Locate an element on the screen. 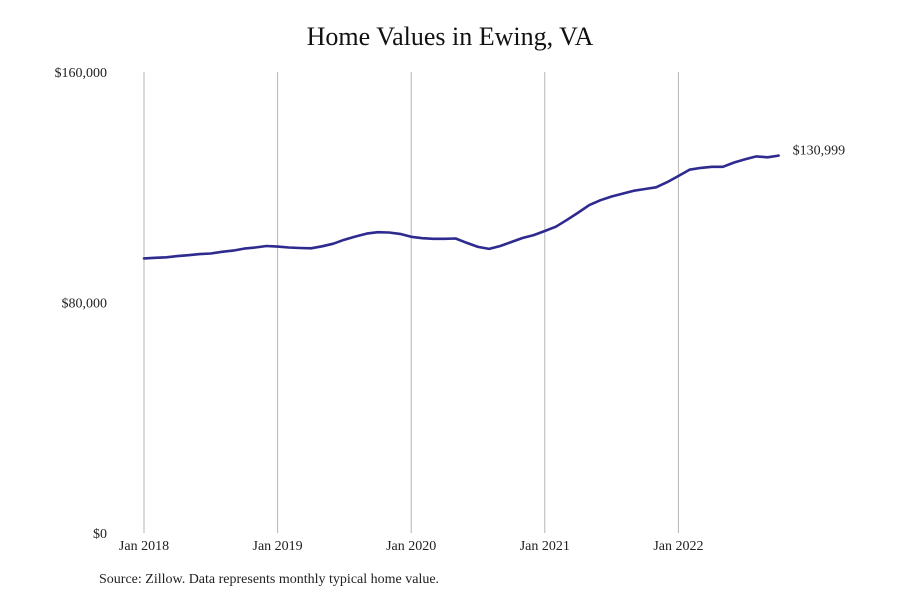 This screenshot has width=900, height=600. end-value-label: $130,999 is located at coordinates (819, 151).